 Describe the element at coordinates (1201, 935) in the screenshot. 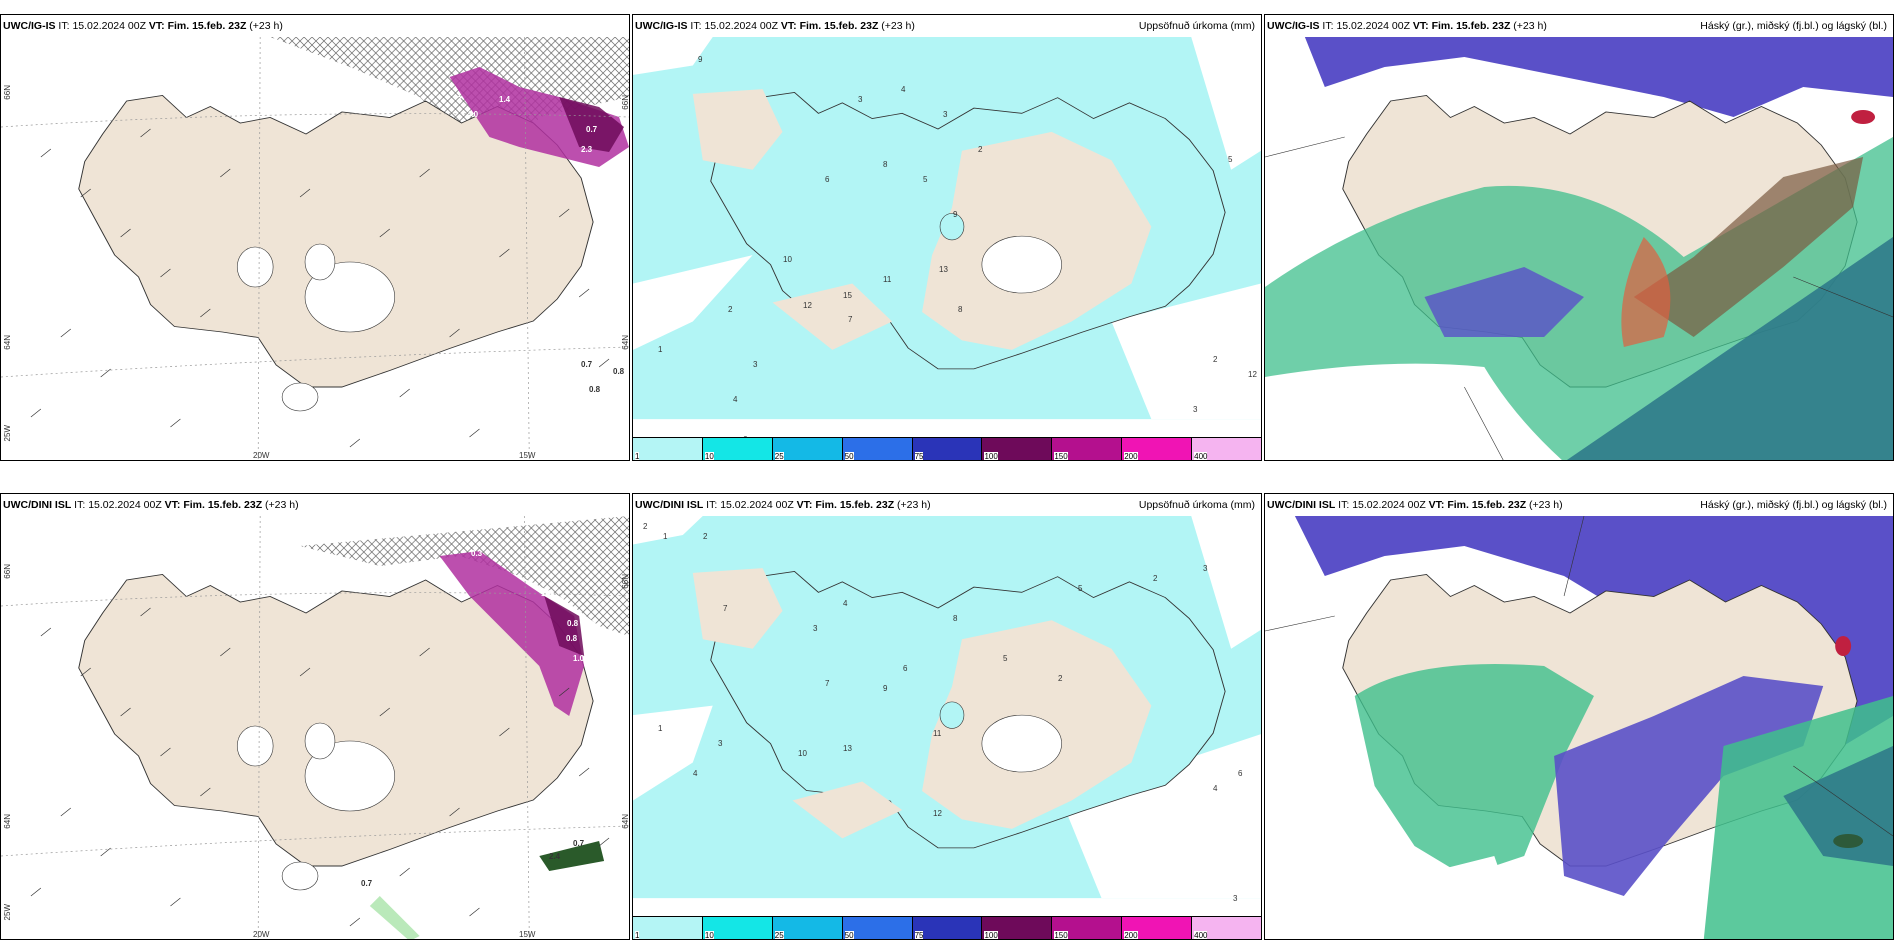

I see `legend-label: 400` at that location.